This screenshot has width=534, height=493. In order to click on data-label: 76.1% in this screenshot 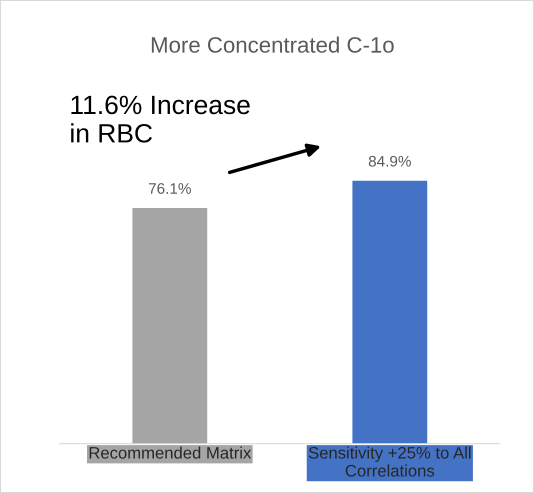, I will do `click(169, 188)`.